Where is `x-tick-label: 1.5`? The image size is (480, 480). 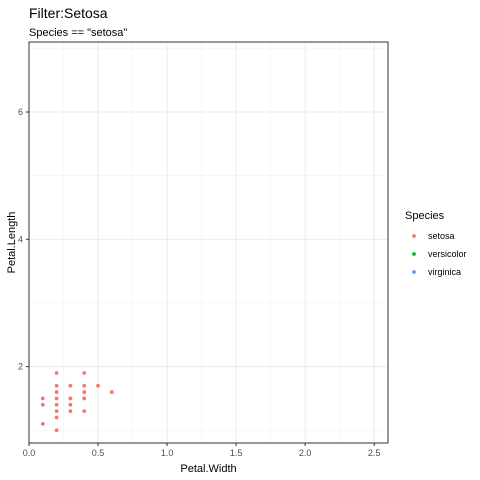
x-tick-label: 1.5 is located at coordinates (236, 453).